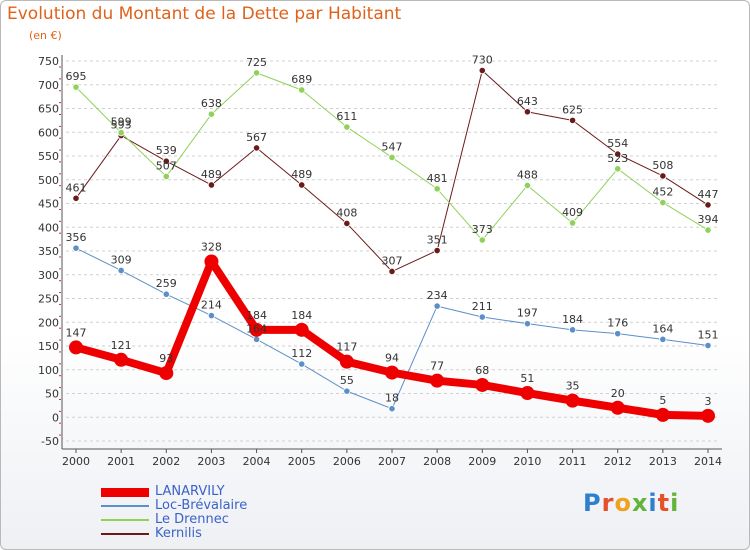 Image resolution: width=750 pixels, height=550 pixels. I want to click on x-tick-label: 2011, so click(573, 461).